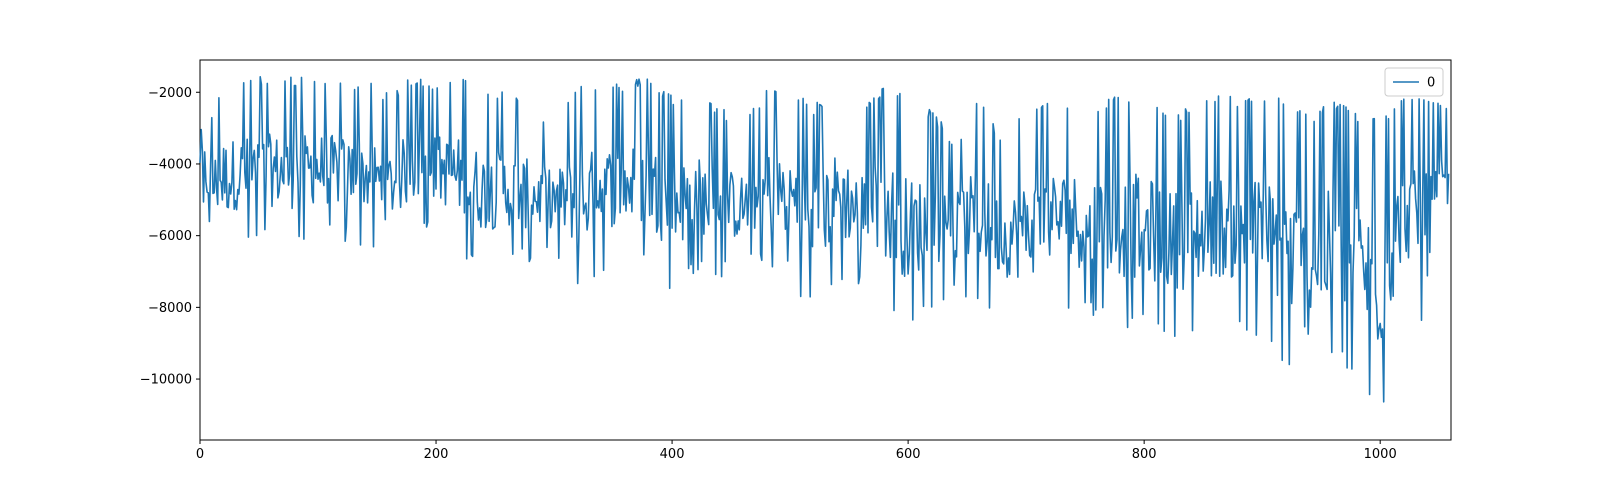 The width and height of the screenshot is (1600, 500). I want to click on y-tick-label: −6000, so click(170, 236).